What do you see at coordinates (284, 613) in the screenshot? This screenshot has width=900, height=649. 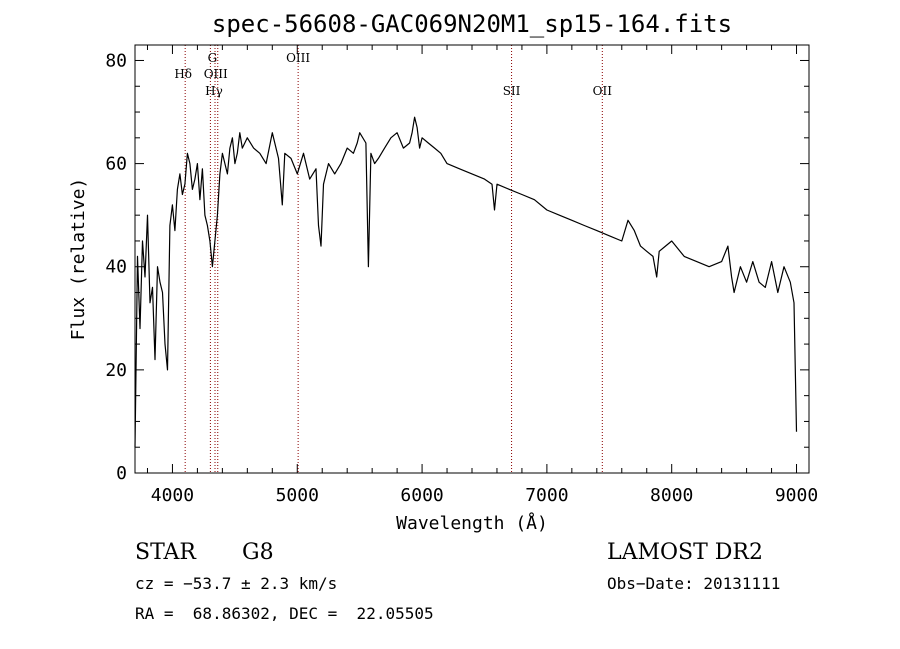 I see `coordinates: RA = 68.86302, DEC = 22.05505` at bounding box center [284, 613].